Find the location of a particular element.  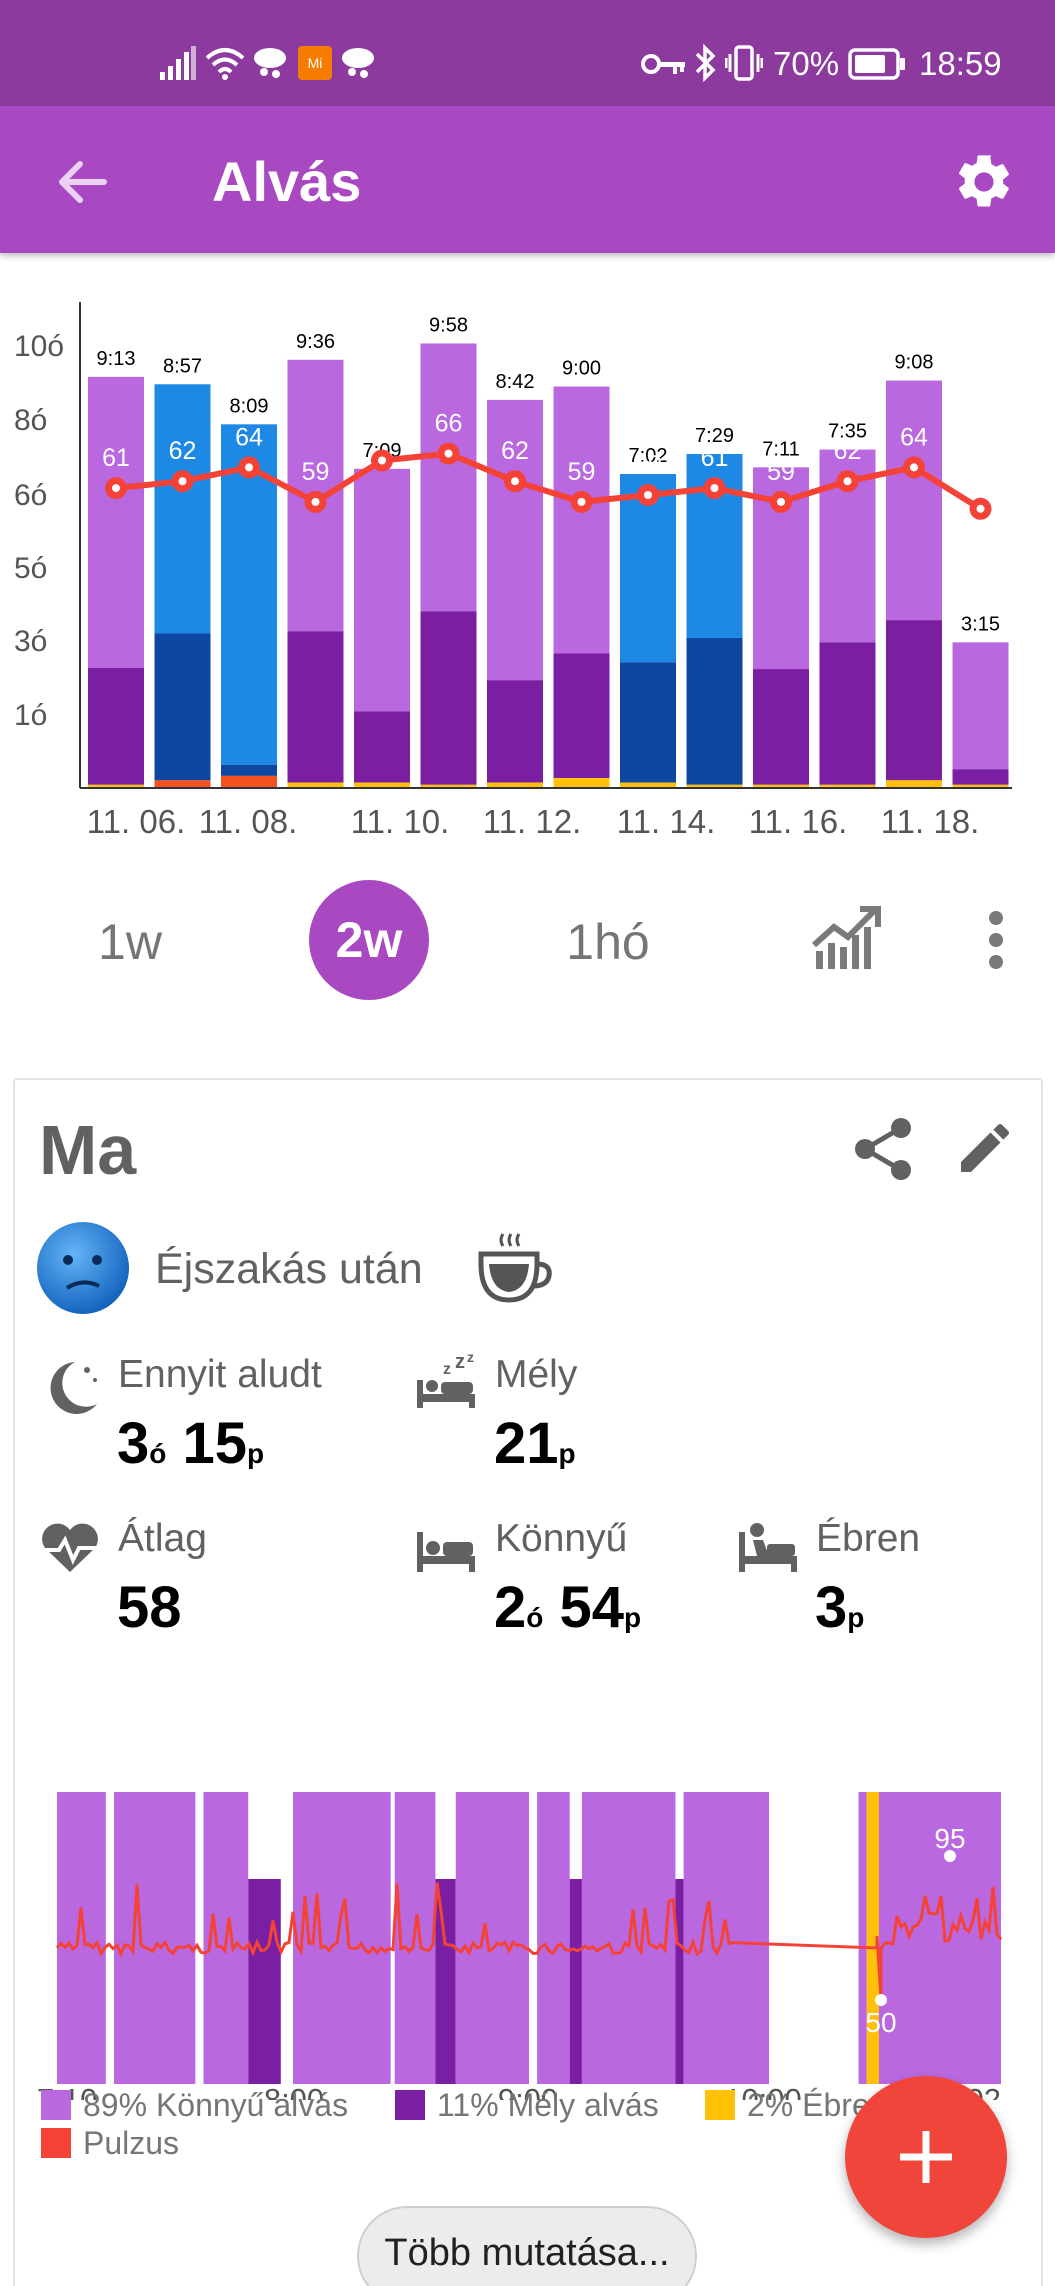

more-vert-icon is located at coordinates (996, 940).